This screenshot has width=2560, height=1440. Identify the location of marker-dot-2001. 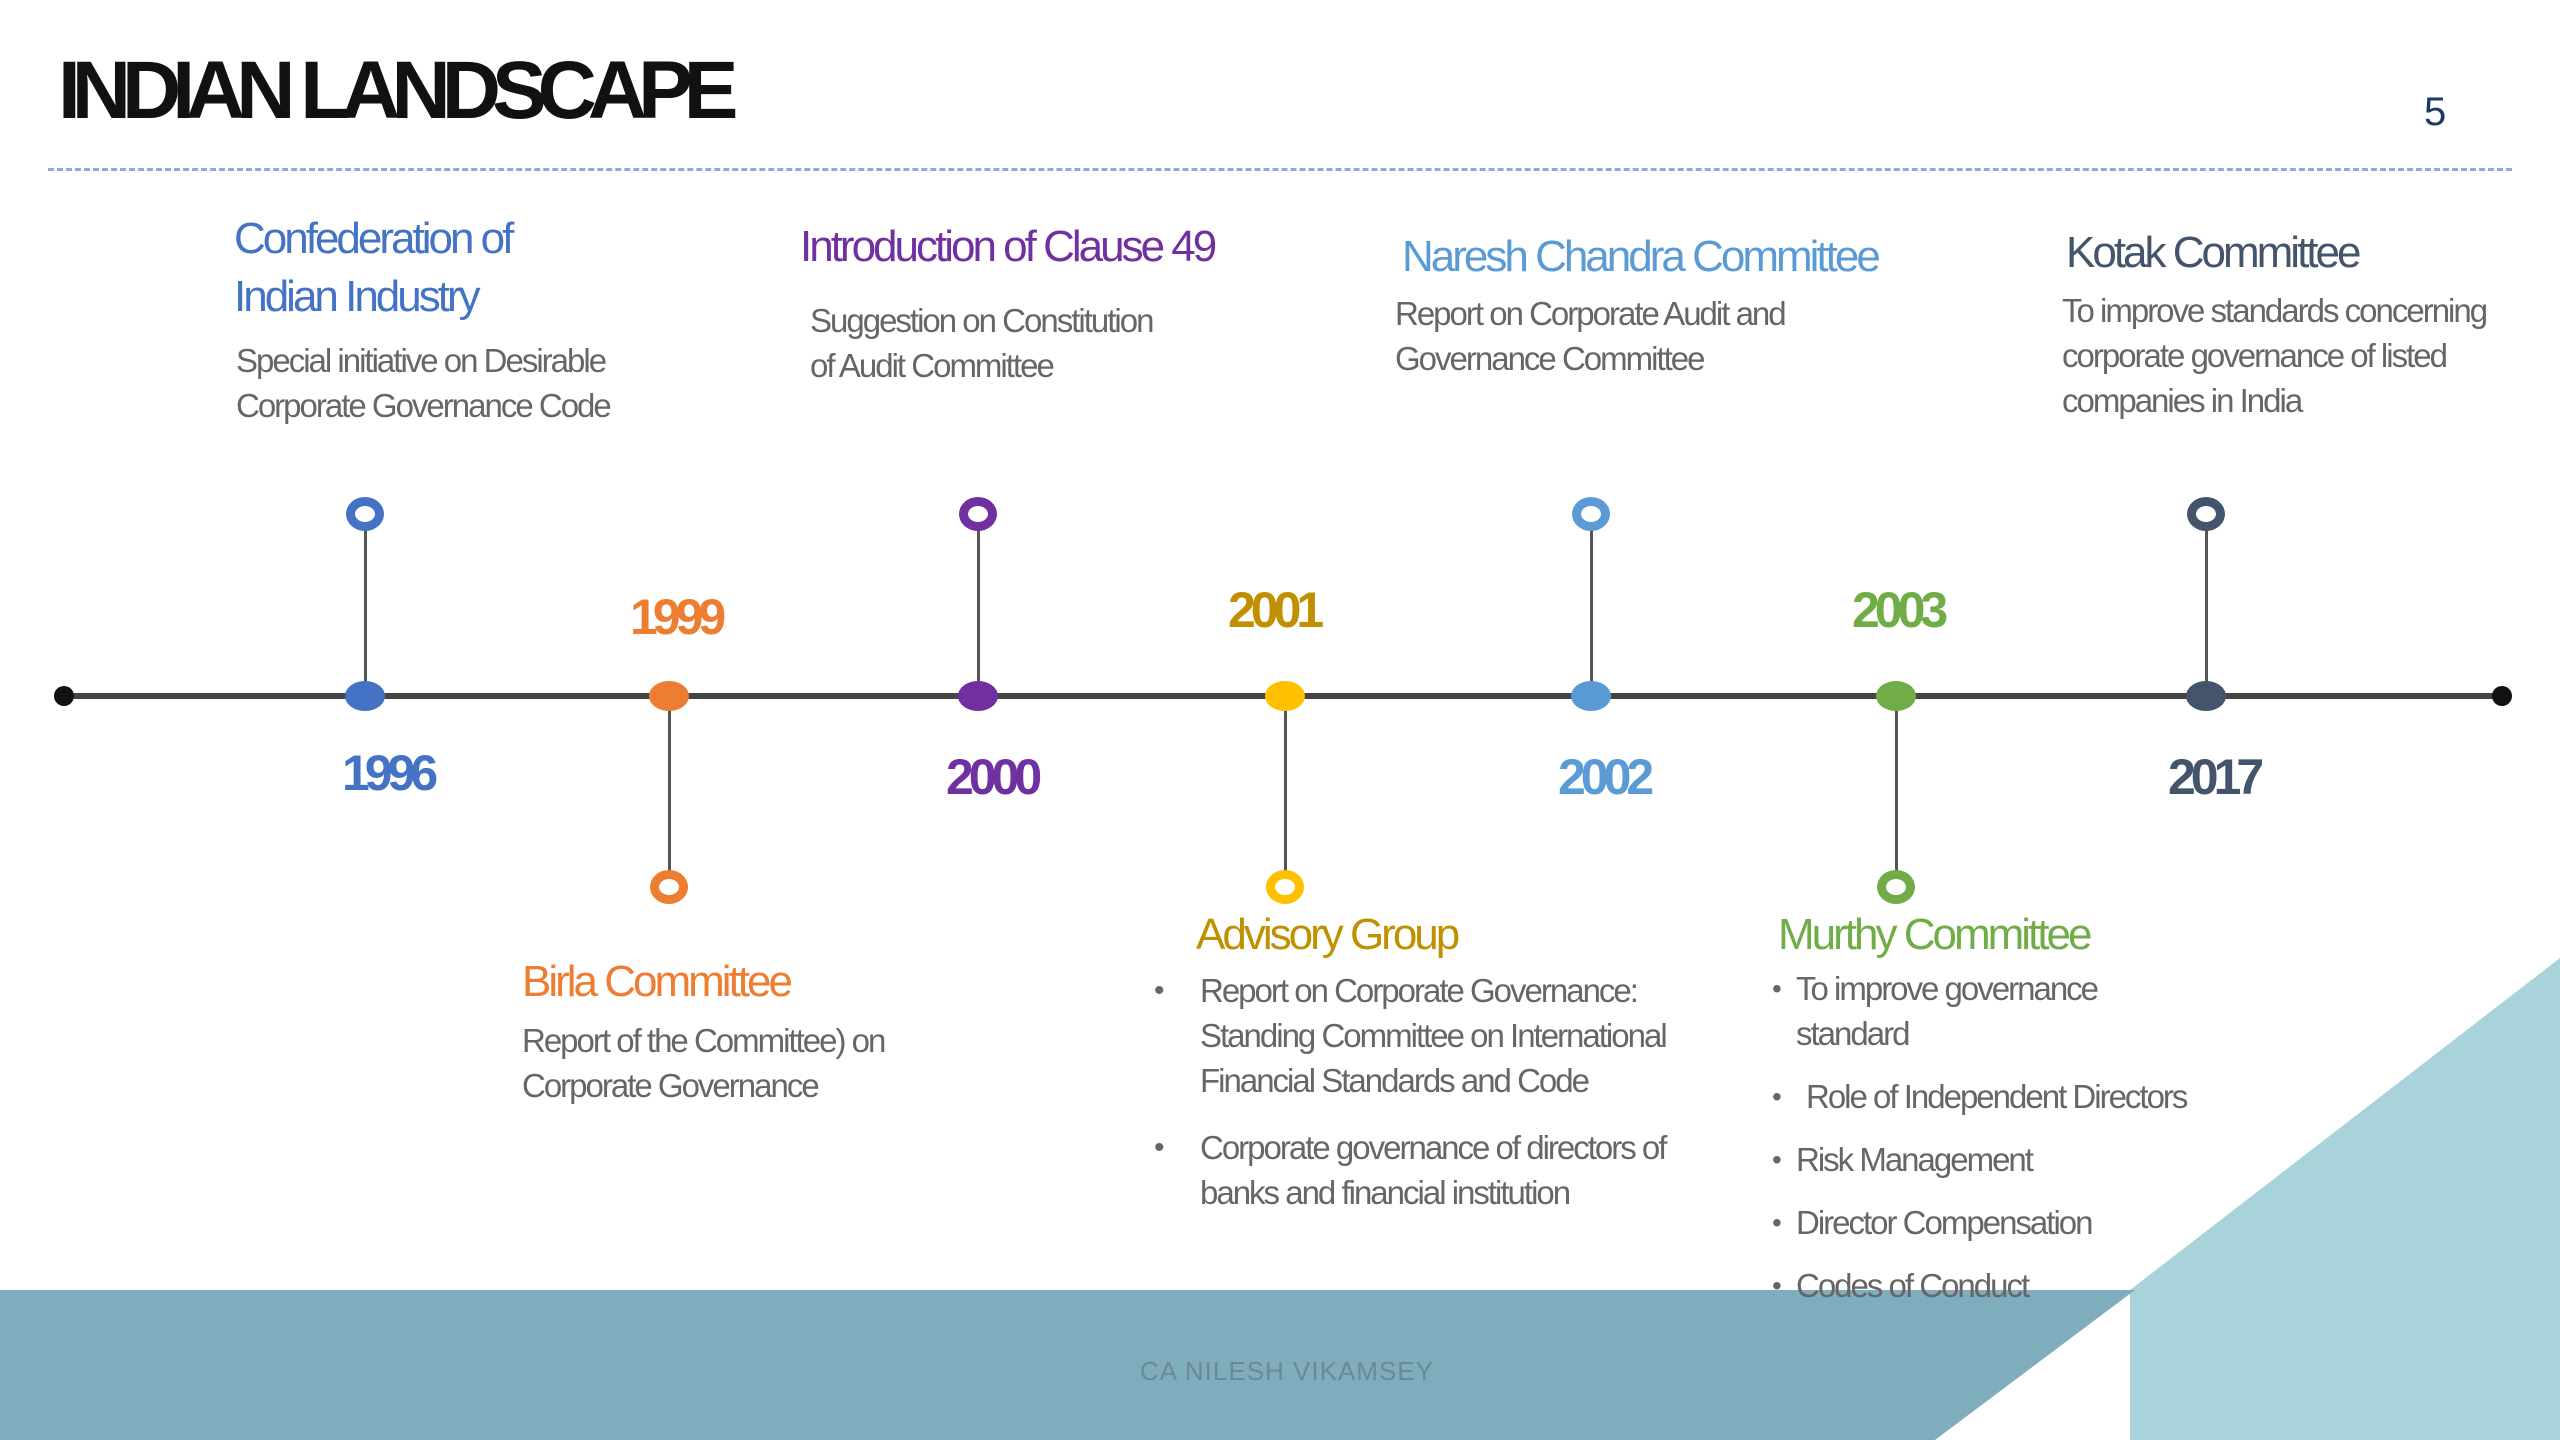
(1285, 696).